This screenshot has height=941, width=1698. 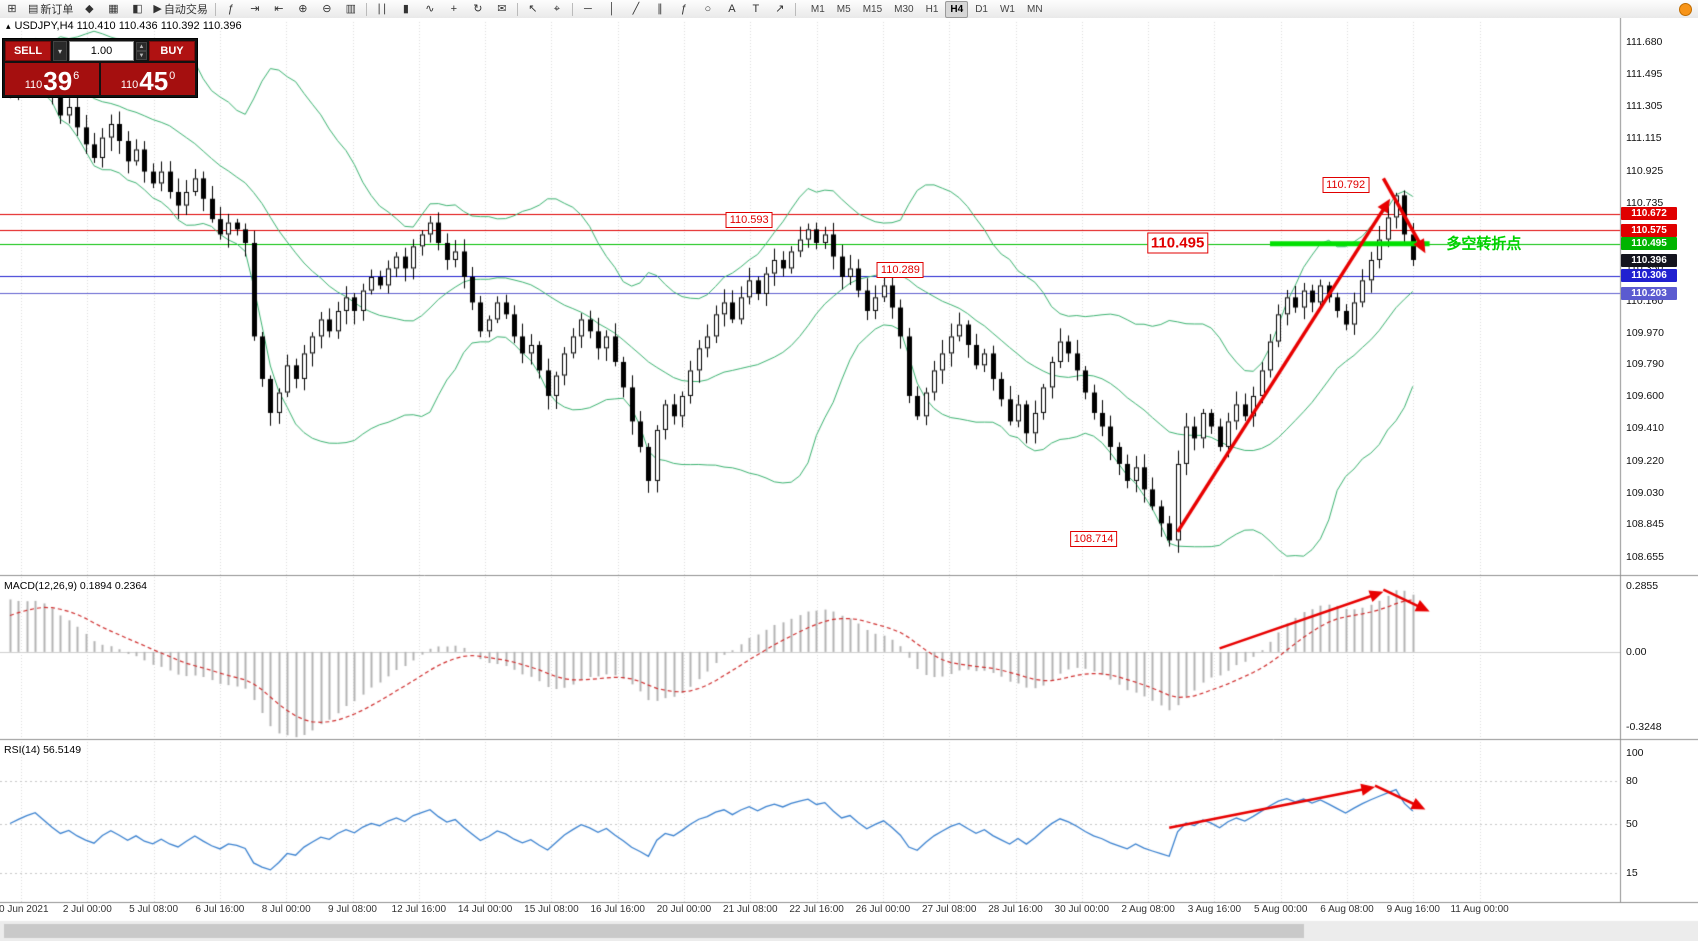 I want to click on timeframe-m1-button: M1, so click(x=817, y=9).